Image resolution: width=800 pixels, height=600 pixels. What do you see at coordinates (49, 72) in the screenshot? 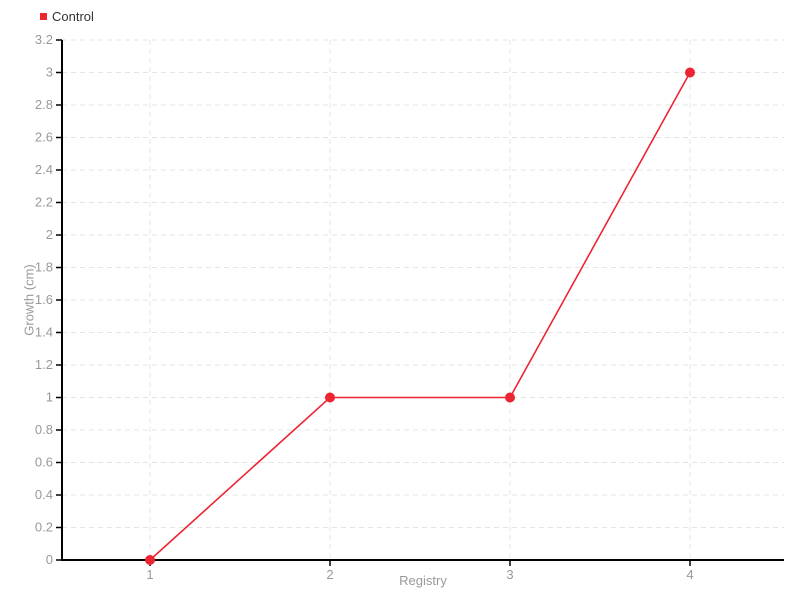
I see `y-tick-label: 3` at bounding box center [49, 72].